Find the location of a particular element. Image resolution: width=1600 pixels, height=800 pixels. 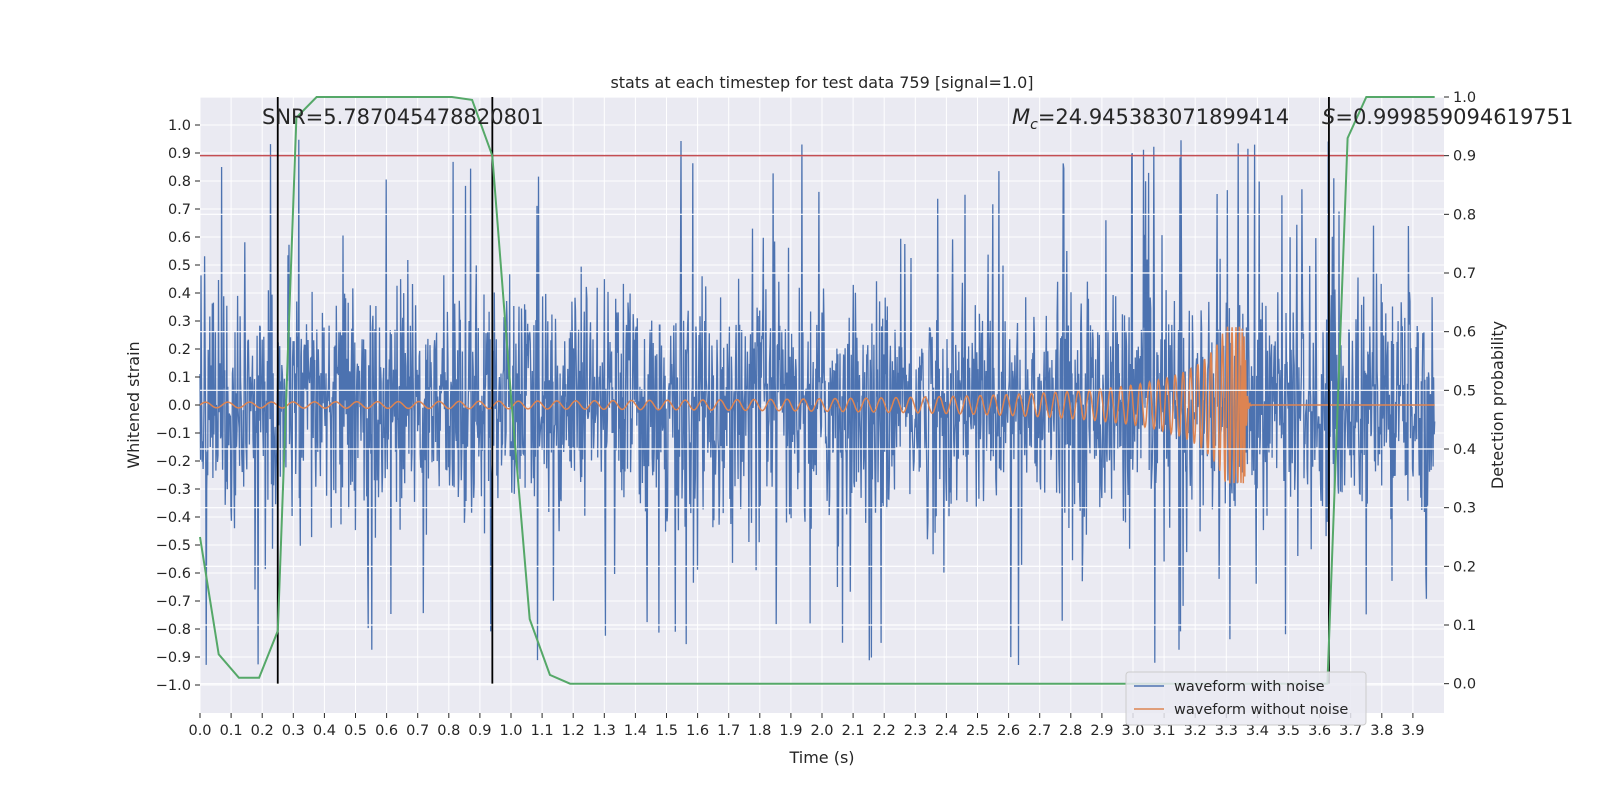

s-annotation: S=0.999859094619751 is located at coordinates (1447, 117).